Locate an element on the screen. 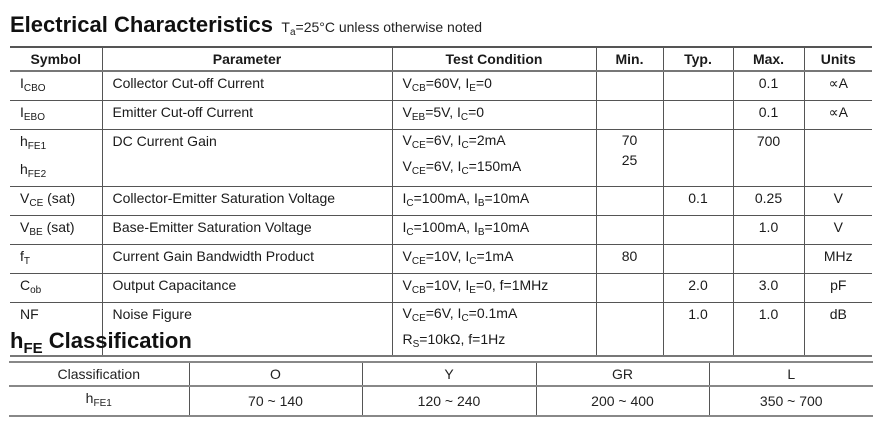  typ-cell: 2.0 is located at coordinates (698, 288).